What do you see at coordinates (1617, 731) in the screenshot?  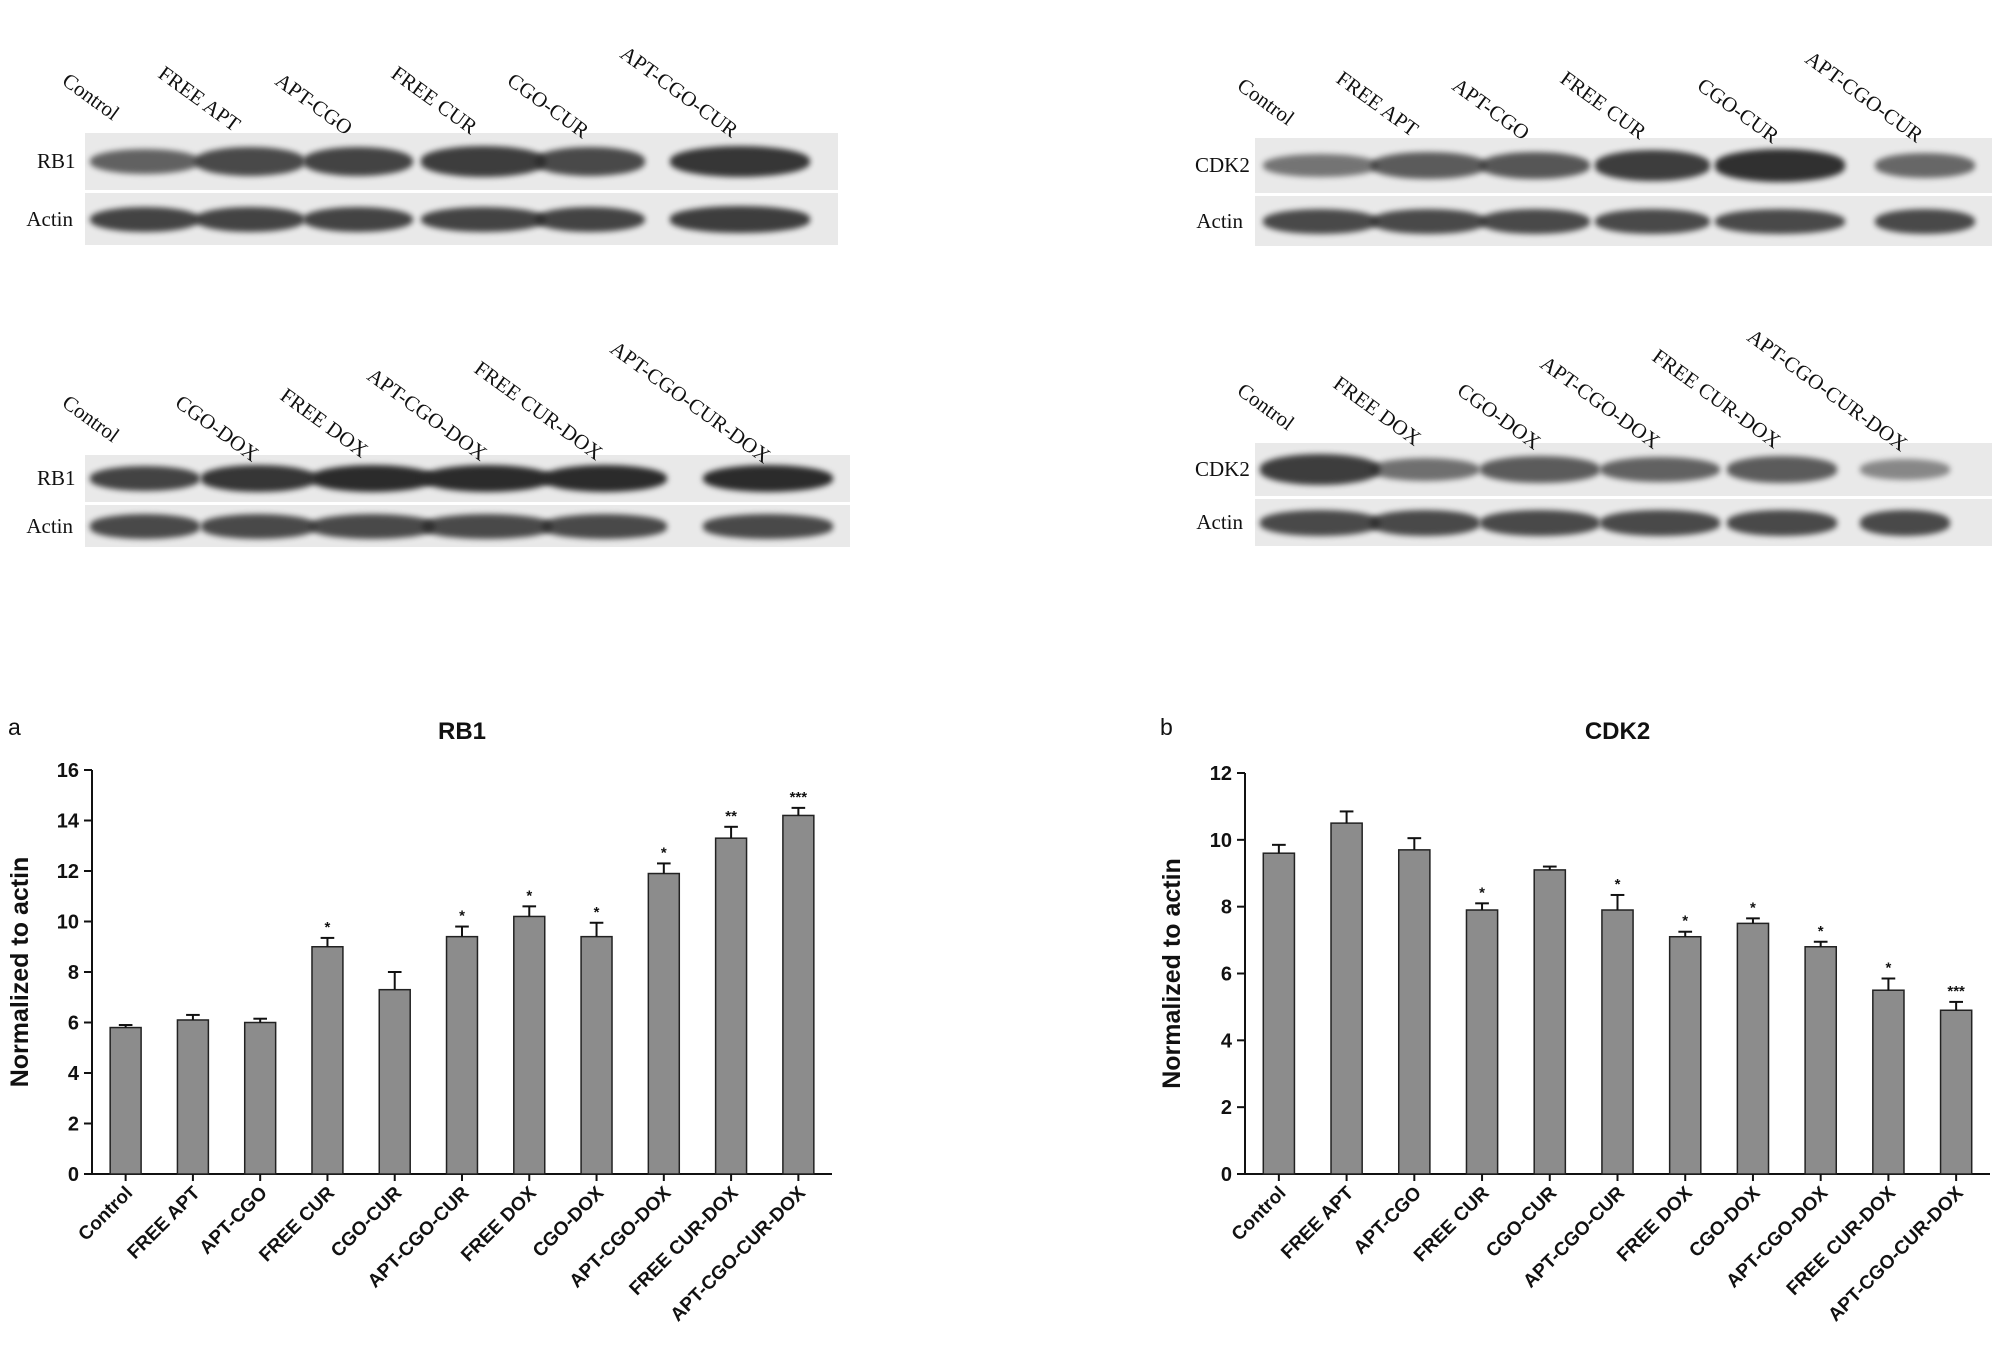 I see `chart-title: CDK2` at bounding box center [1617, 731].